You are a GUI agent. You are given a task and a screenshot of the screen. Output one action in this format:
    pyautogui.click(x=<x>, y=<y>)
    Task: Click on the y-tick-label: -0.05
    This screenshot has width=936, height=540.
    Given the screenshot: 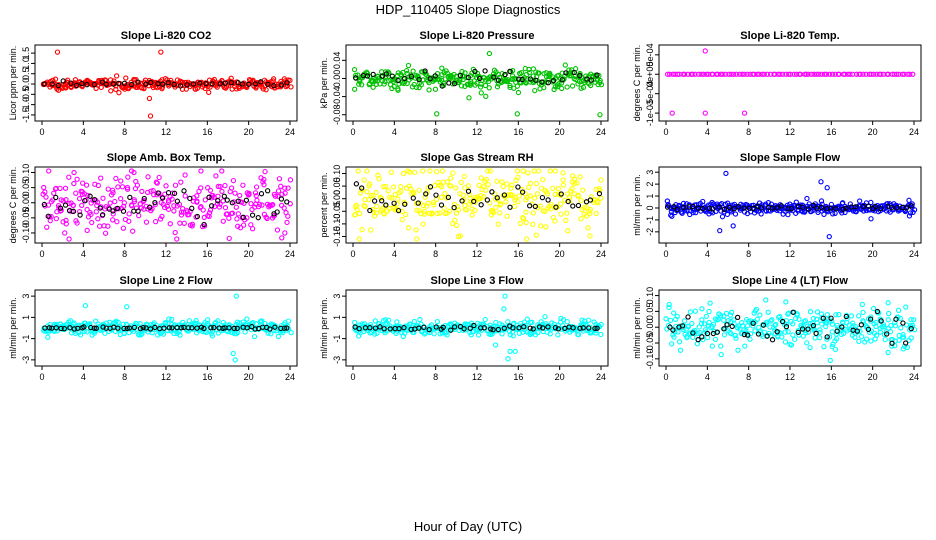 What is the action you would take?
    pyautogui.click(x=26, y=218)
    